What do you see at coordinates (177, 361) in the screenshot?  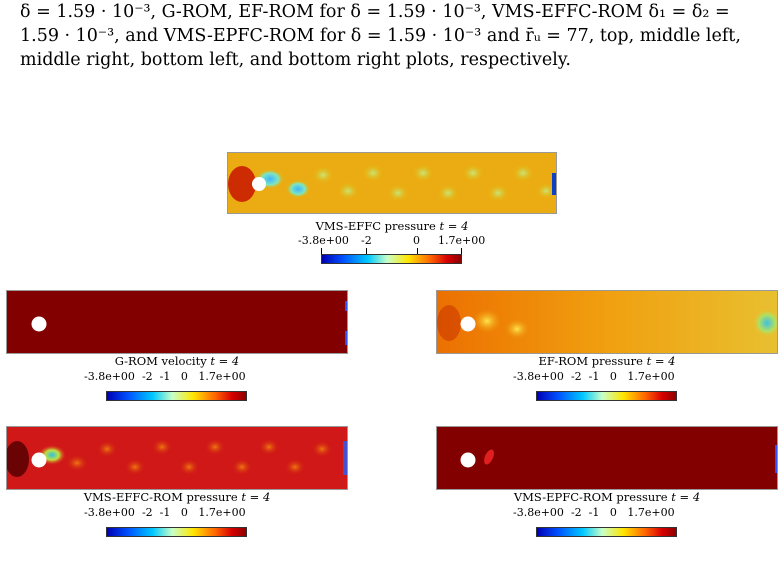 I see `mid-left-plot-title: G-ROM velocity t = 4` at bounding box center [177, 361].